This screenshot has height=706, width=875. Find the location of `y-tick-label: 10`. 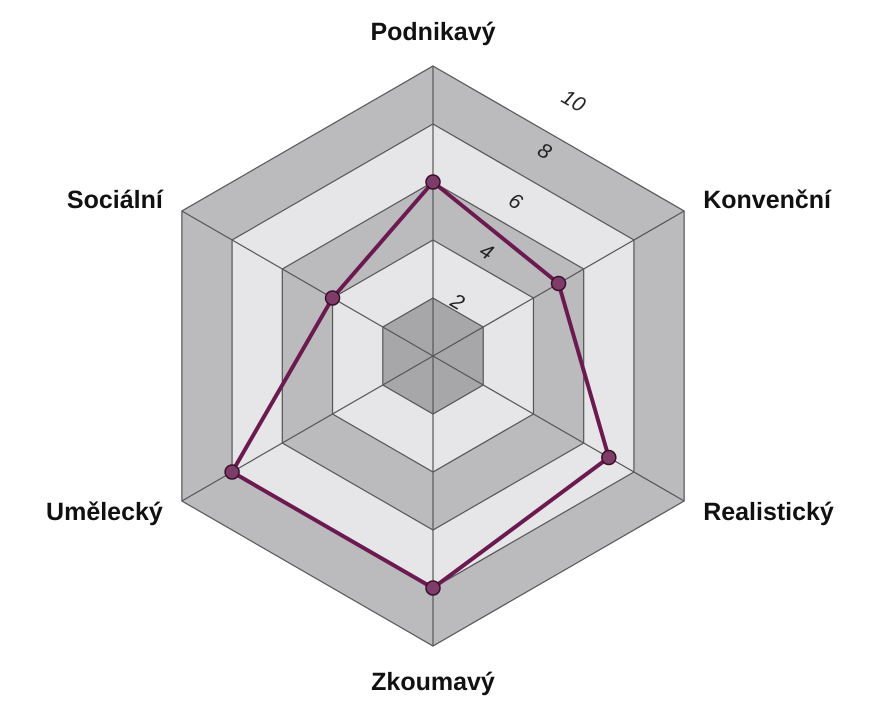

y-tick-label: 10 is located at coordinates (573, 101).